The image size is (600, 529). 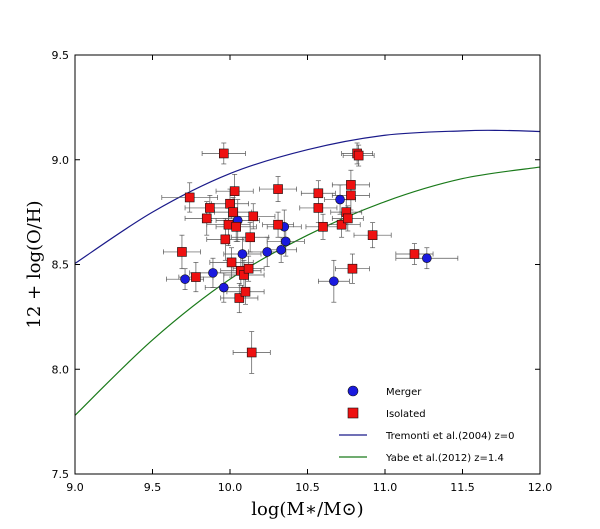 I want to click on legend-label: Merger, so click(x=404, y=392).